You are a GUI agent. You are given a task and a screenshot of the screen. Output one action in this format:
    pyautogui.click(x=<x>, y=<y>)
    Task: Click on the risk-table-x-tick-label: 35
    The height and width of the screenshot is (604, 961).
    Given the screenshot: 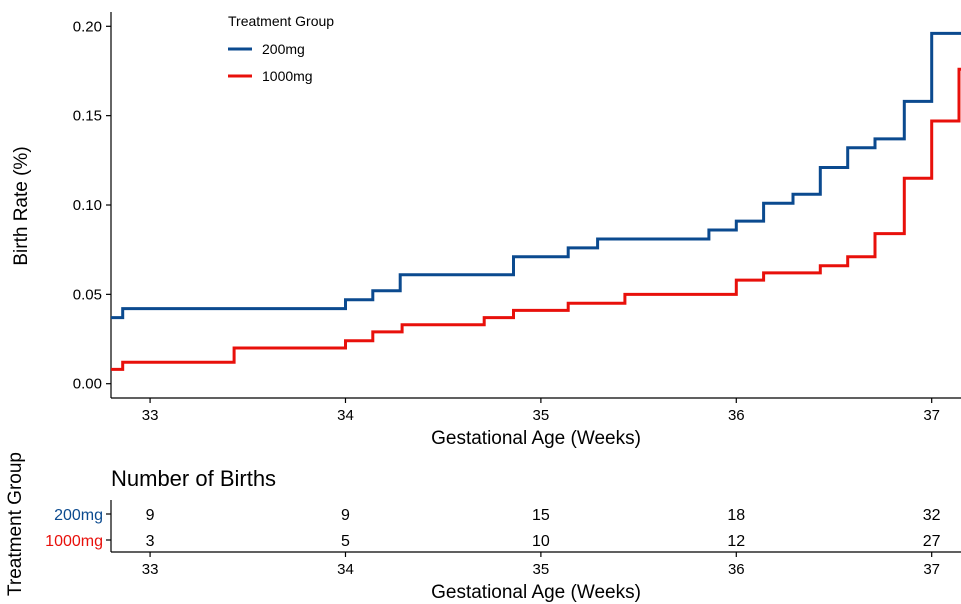 What is the action you would take?
    pyautogui.click(x=541, y=569)
    